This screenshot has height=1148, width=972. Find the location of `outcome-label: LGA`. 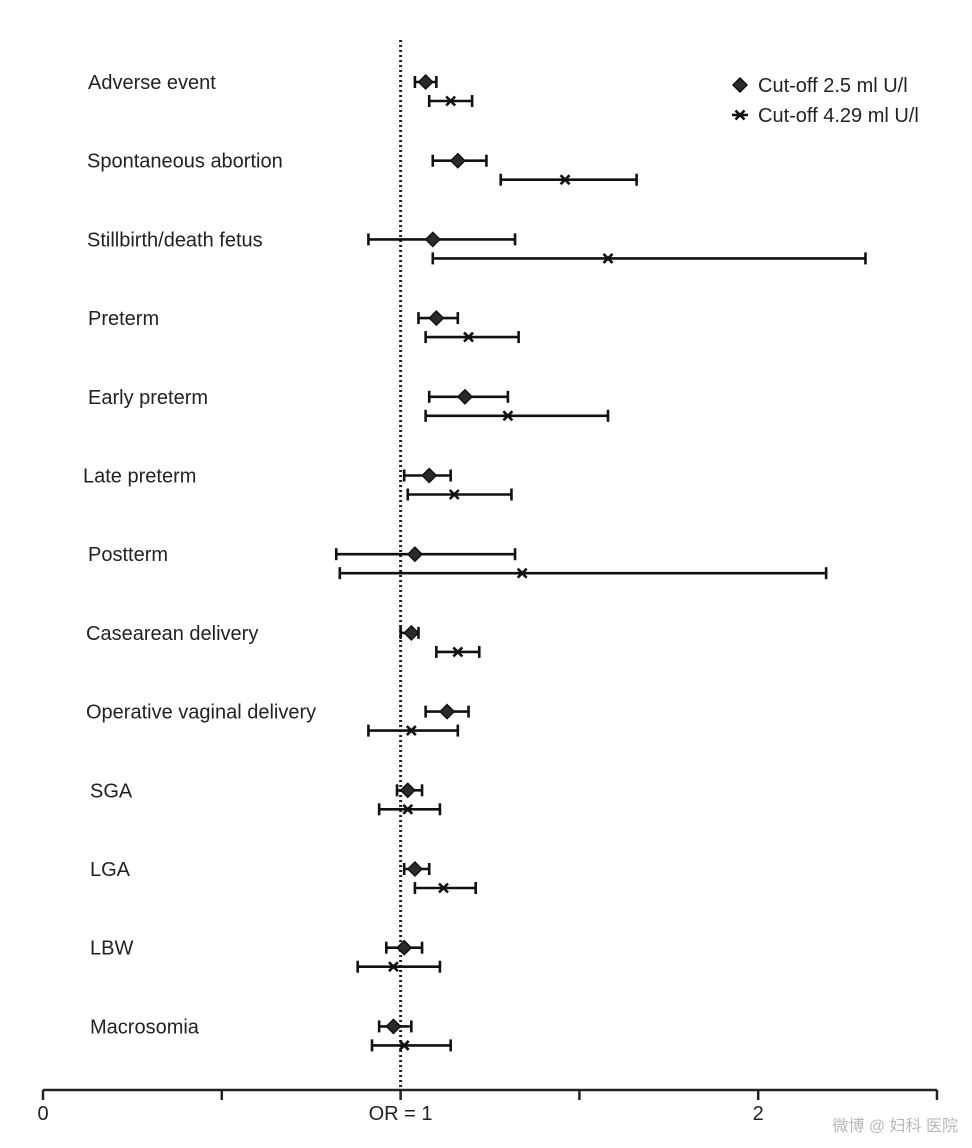

outcome-label: LGA is located at coordinates (110, 870).